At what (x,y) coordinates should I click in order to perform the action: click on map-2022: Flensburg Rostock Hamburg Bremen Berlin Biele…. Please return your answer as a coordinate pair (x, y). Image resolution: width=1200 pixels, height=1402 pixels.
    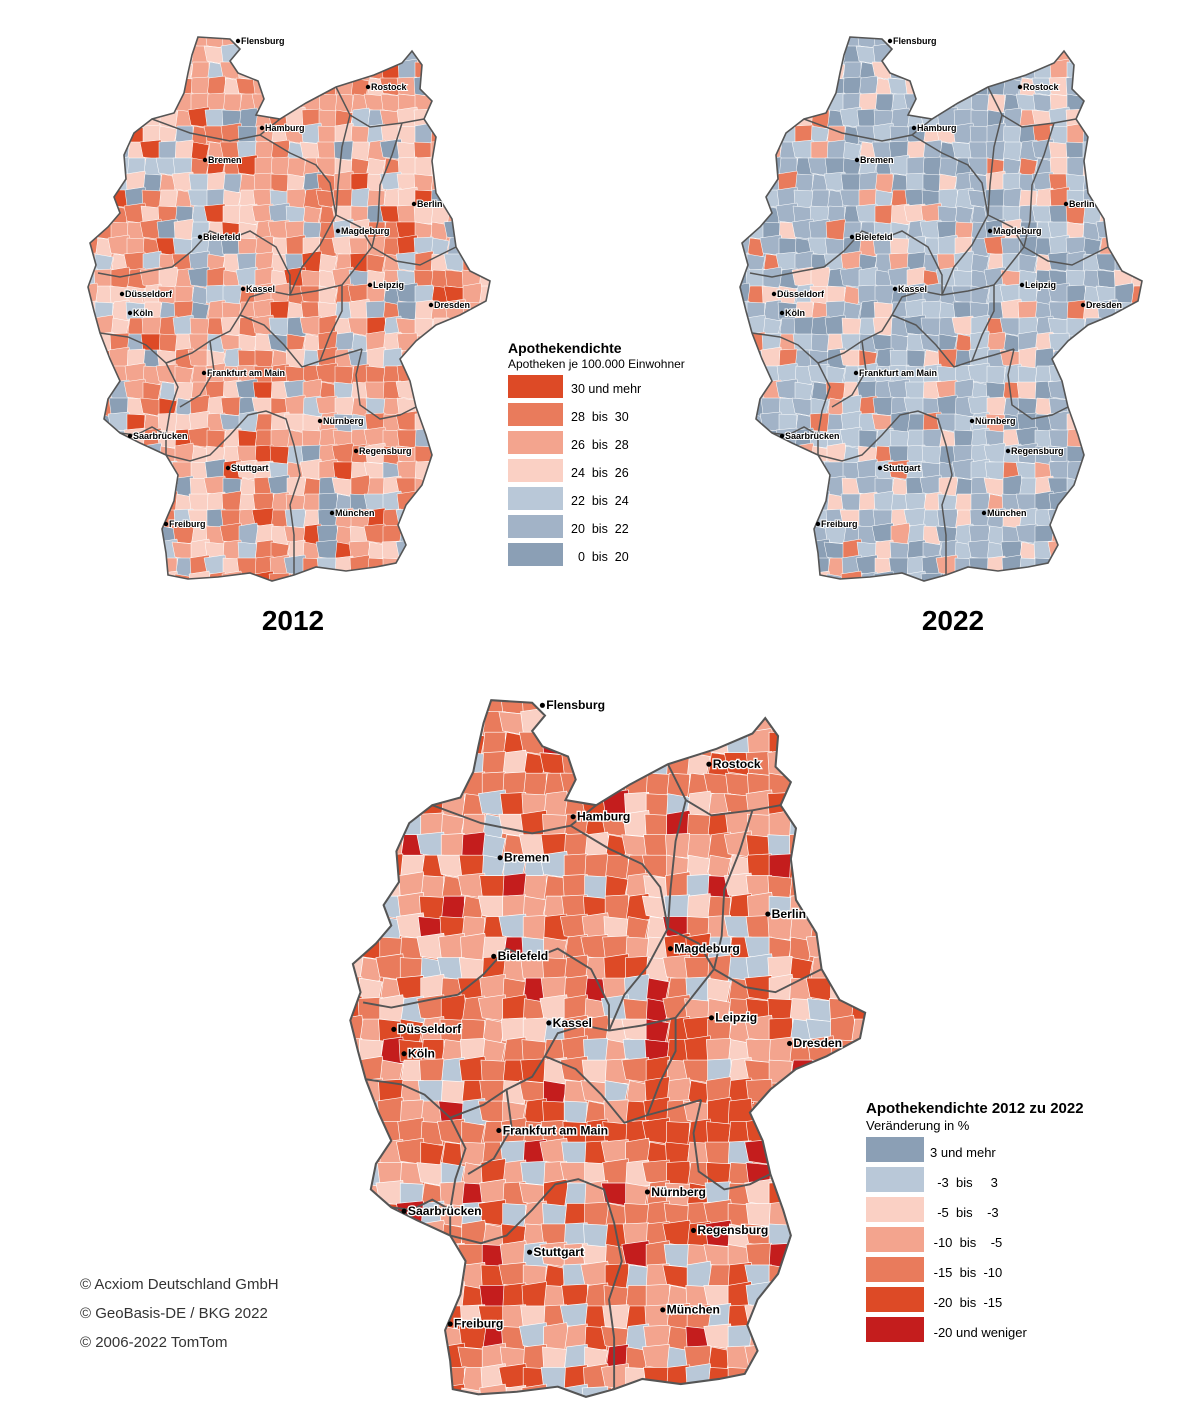
    Looking at the image, I should click on (942, 300).